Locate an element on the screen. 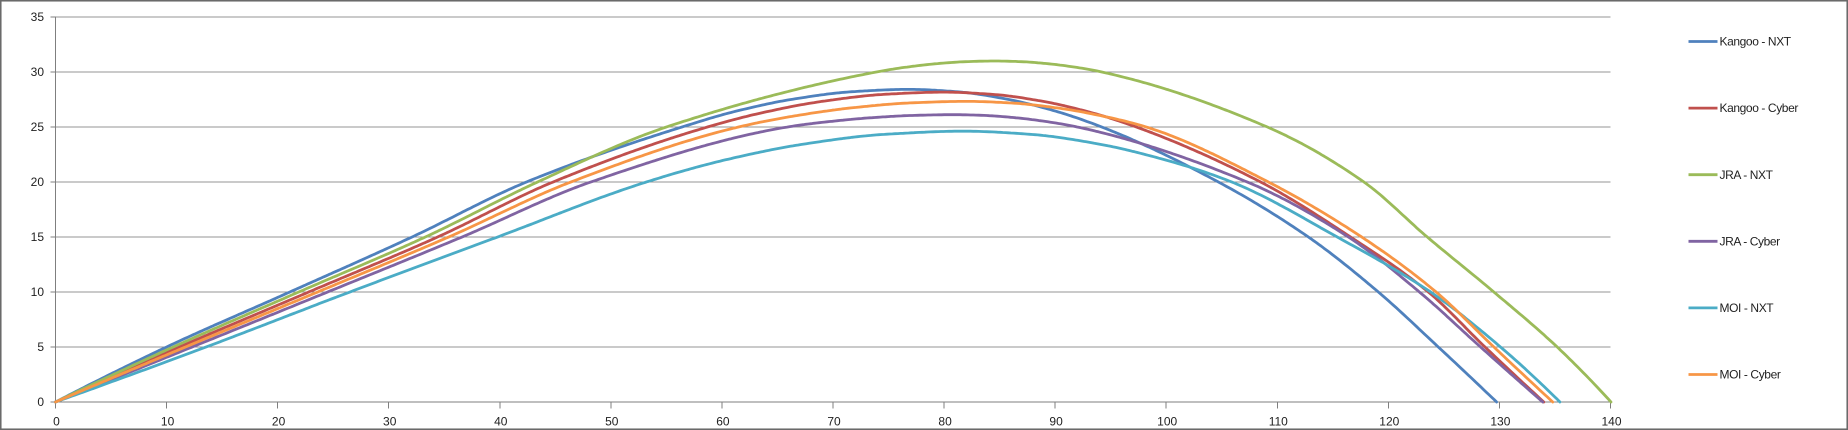 The width and height of the screenshot is (1848, 430). svg-text: 120 is located at coordinates (1389, 422).